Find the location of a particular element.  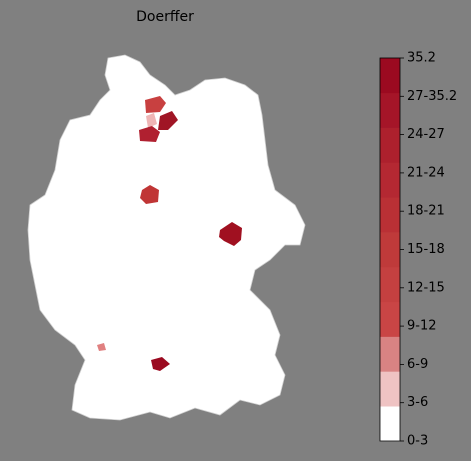

colorbar-label: 0-3 is located at coordinates (417, 441).